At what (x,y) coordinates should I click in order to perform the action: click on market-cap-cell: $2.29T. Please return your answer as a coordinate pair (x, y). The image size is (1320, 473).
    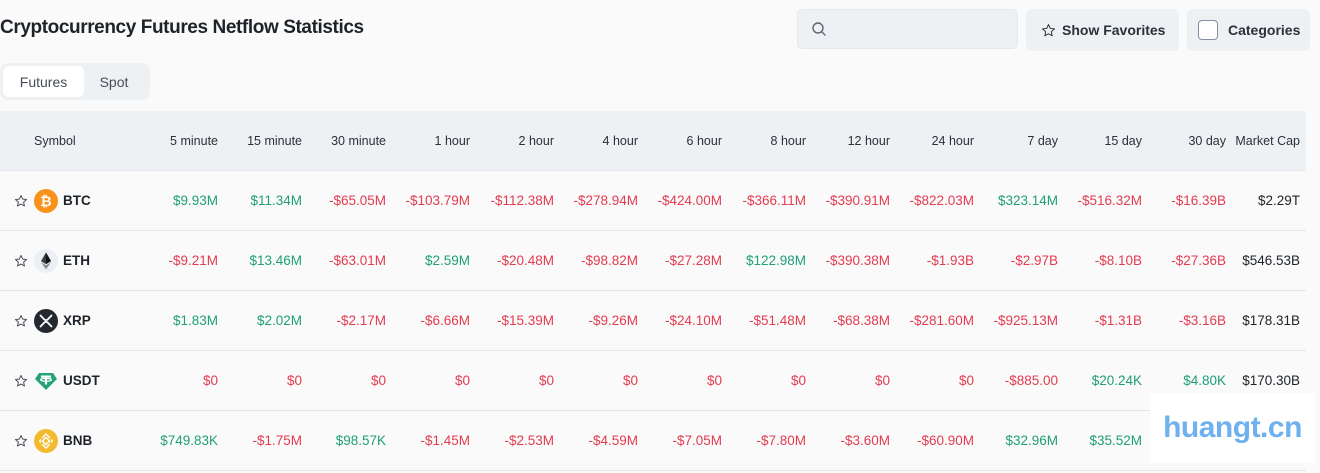
    Looking at the image, I should click on (1278, 200).